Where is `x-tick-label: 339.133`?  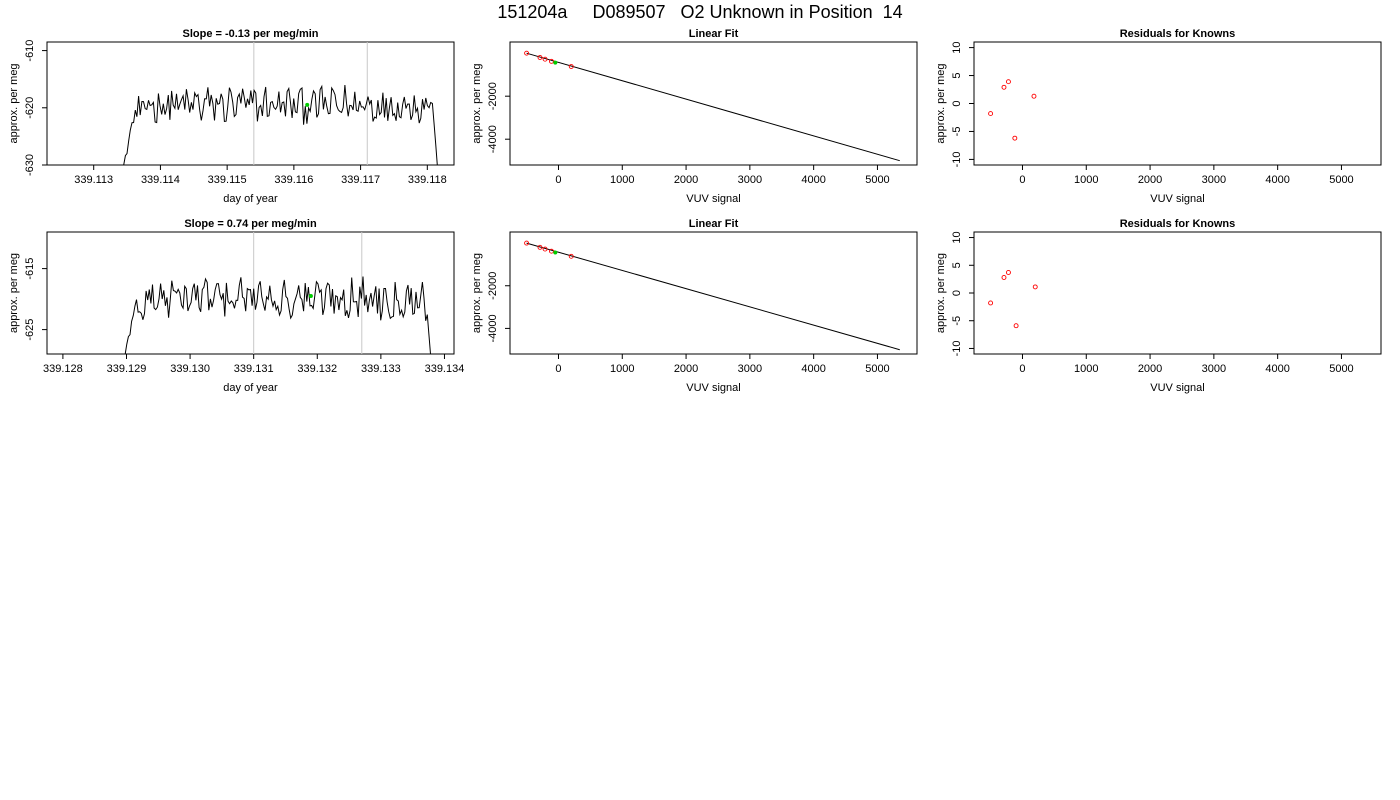
x-tick-label: 339.133 is located at coordinates (381, 369).